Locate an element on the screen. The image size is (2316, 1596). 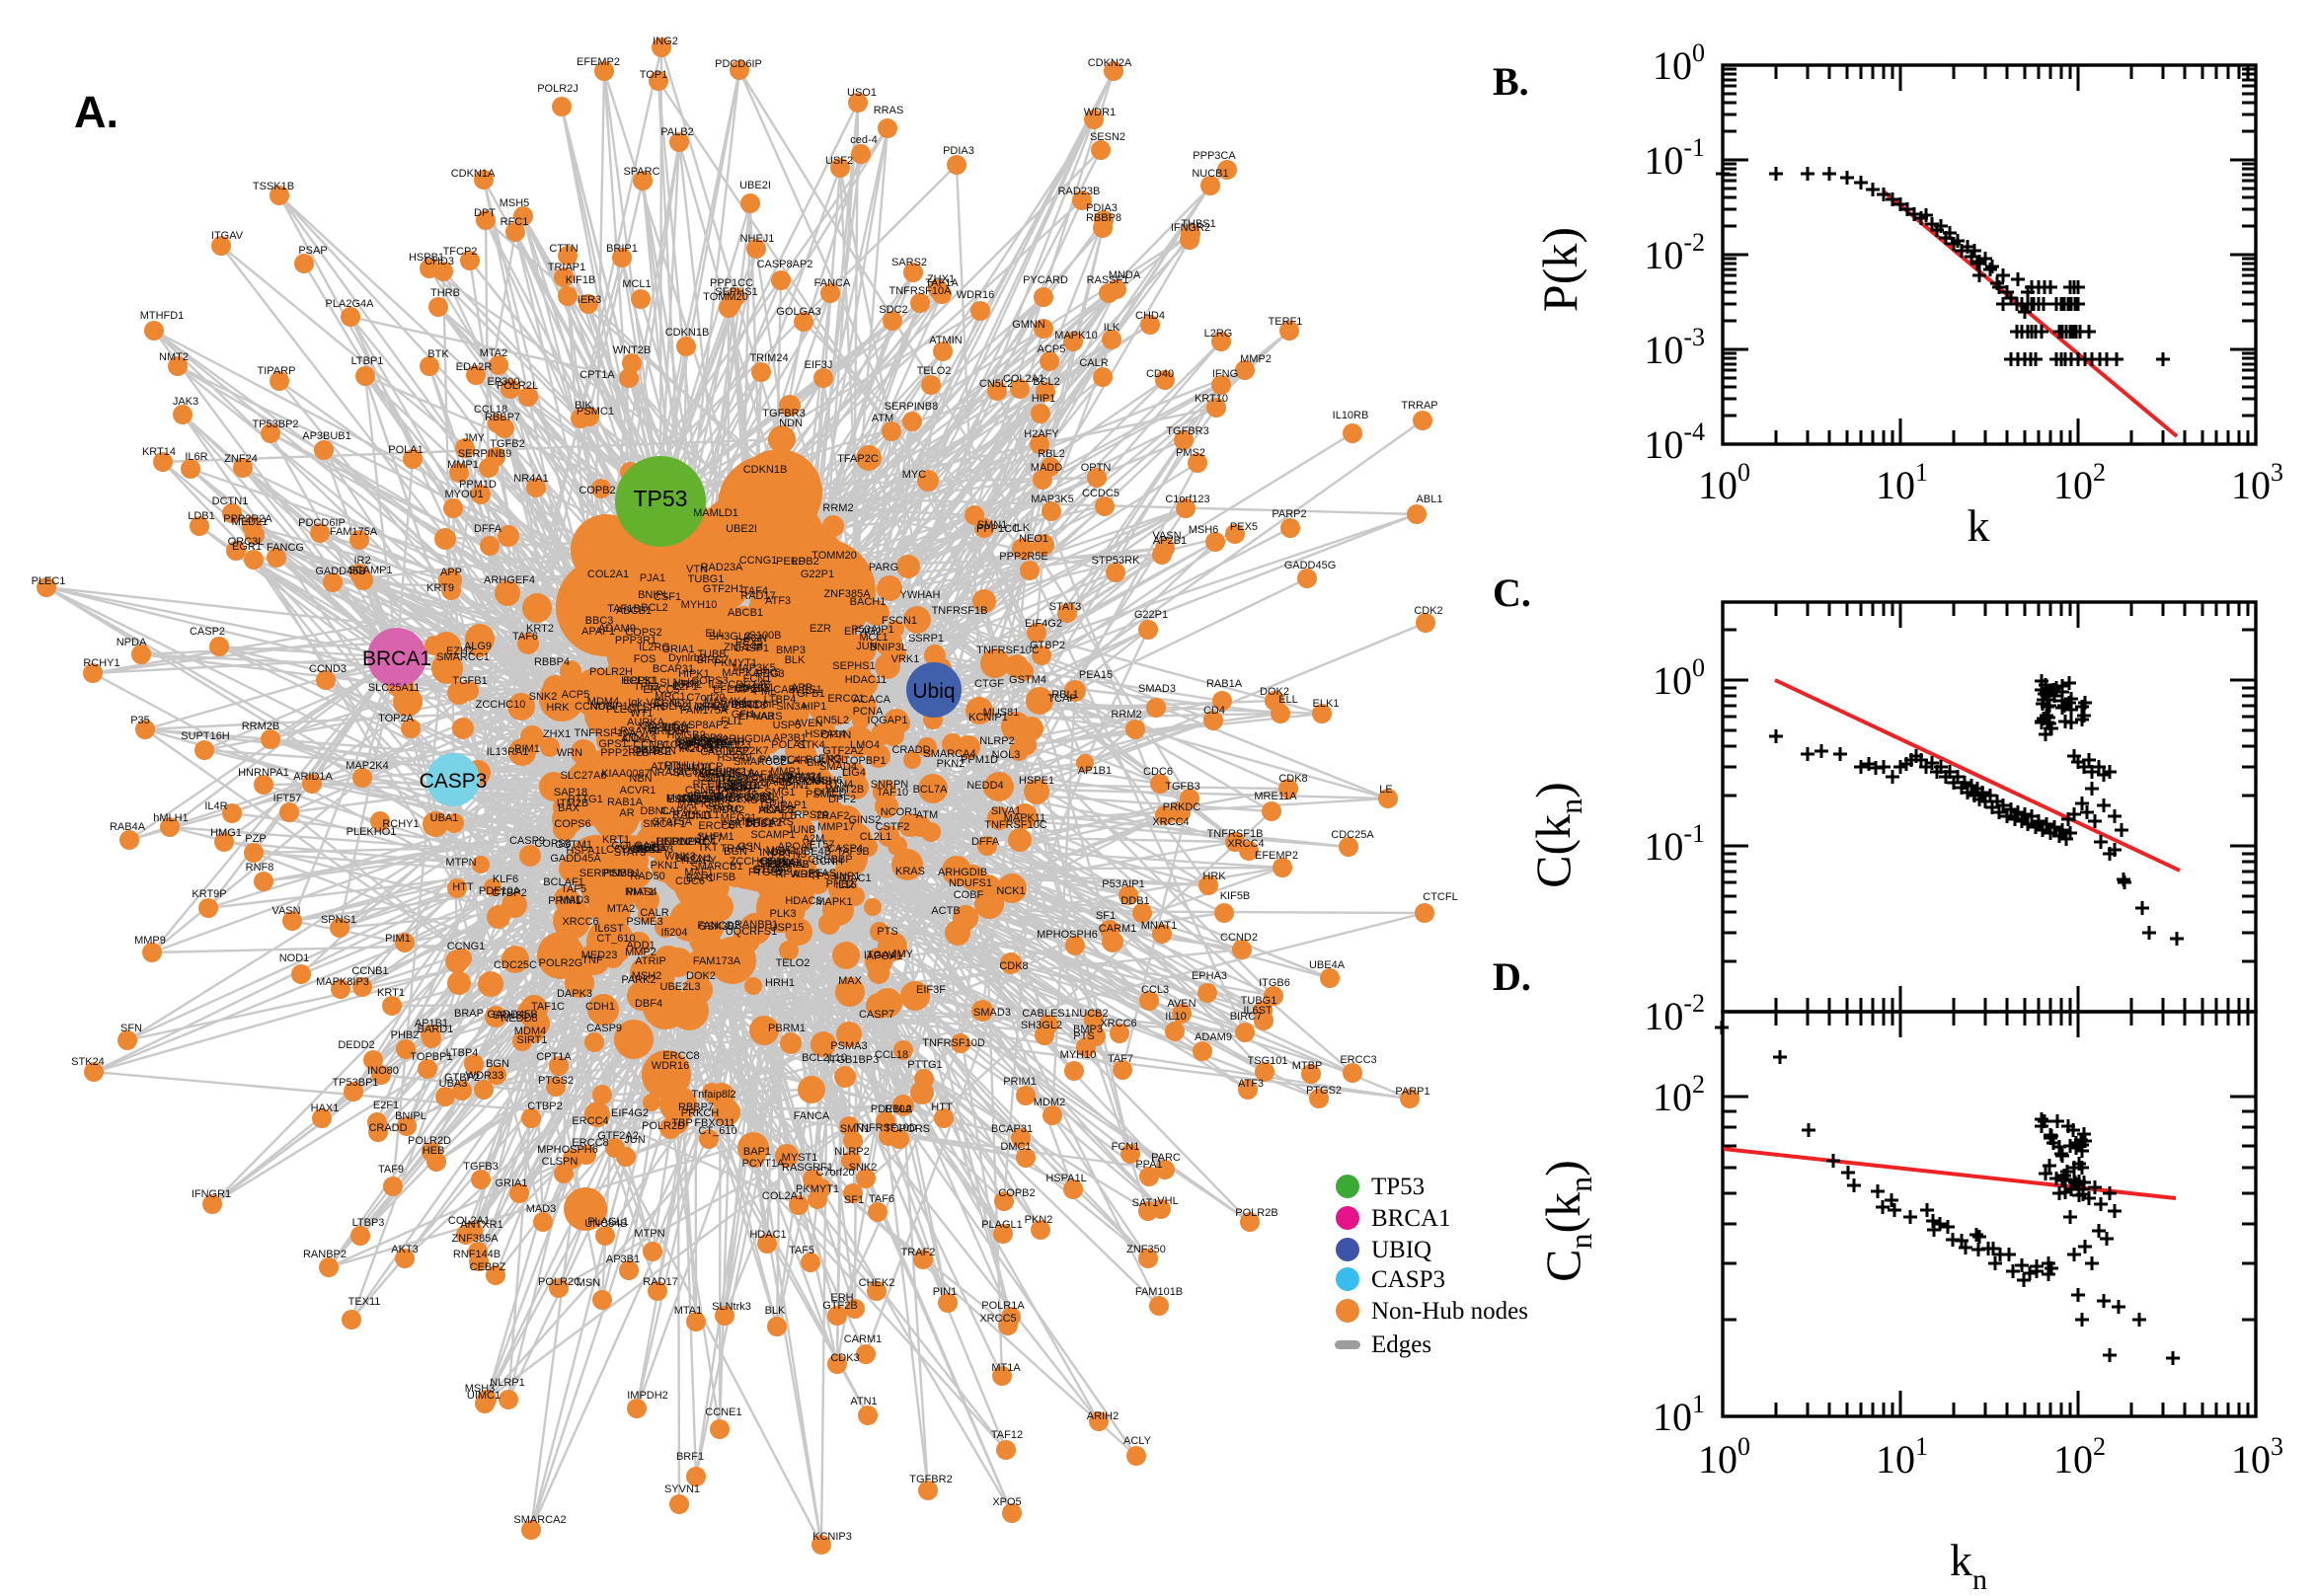
svg-text: AR is located at coordinates (626, 813).